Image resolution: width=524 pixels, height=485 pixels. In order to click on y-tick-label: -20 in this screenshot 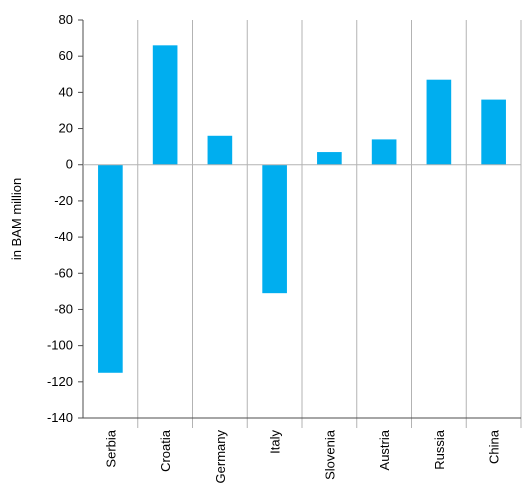, I will do `click(63, 200)`.